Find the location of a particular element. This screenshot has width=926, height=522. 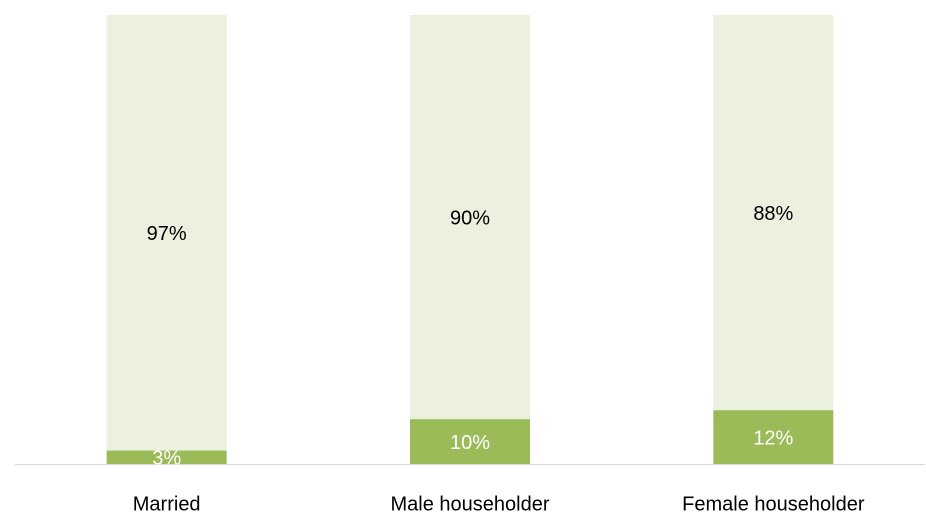

data-label: 3% is located at coordinates (166, 459).